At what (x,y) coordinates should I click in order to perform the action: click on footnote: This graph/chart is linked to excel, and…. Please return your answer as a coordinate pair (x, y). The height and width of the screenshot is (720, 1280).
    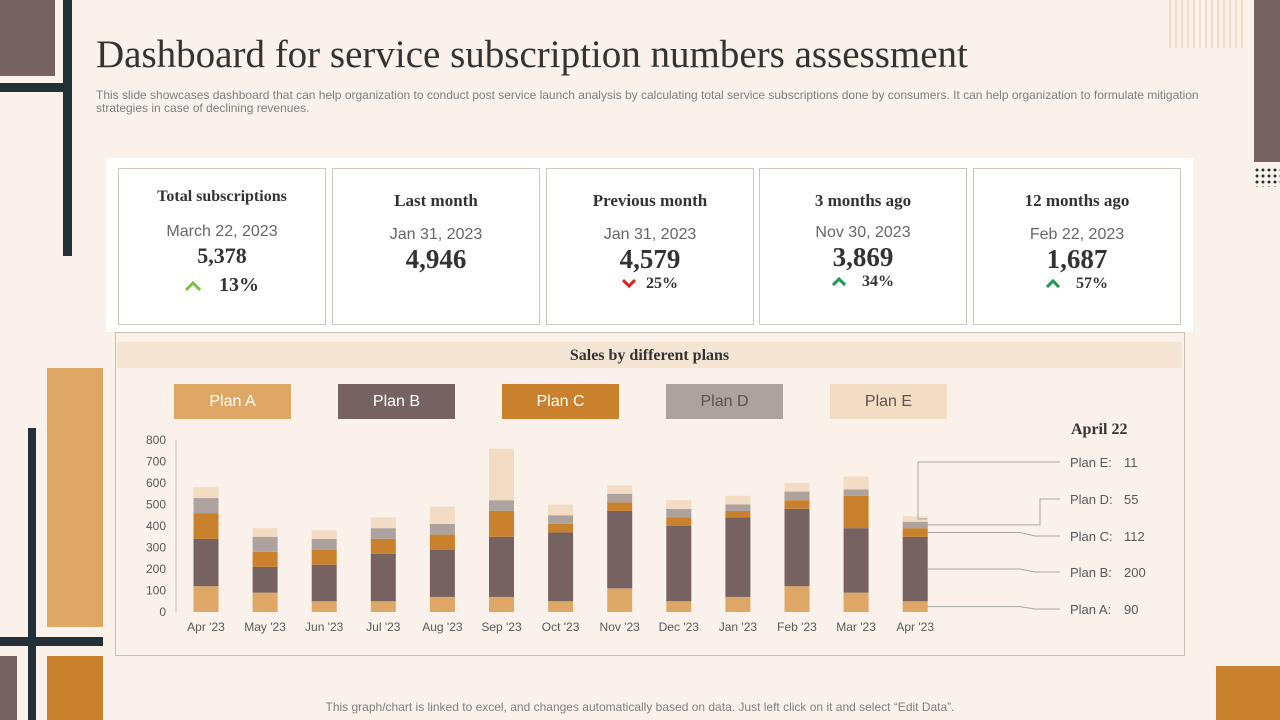
    Looking at the image, I should click on (640, 707).